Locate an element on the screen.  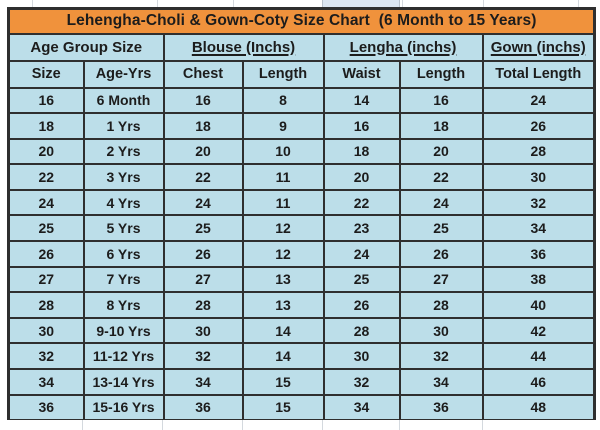
size-row: 34 13-14 Yrs 34 15 32 34 46 is located at coordinates (301, 382).